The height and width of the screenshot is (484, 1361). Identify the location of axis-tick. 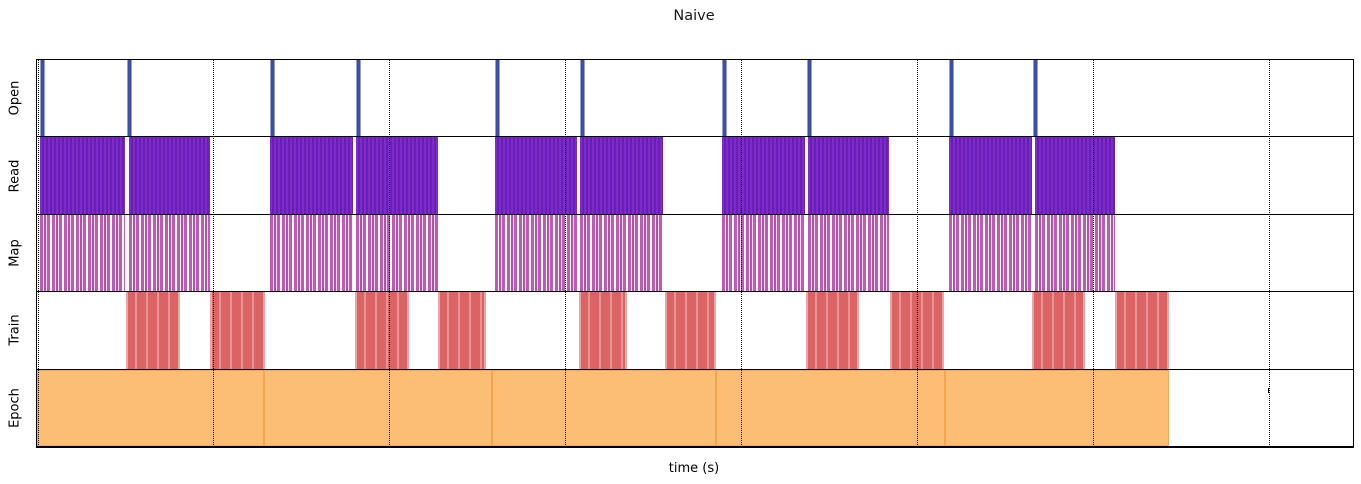
(1268, 390).